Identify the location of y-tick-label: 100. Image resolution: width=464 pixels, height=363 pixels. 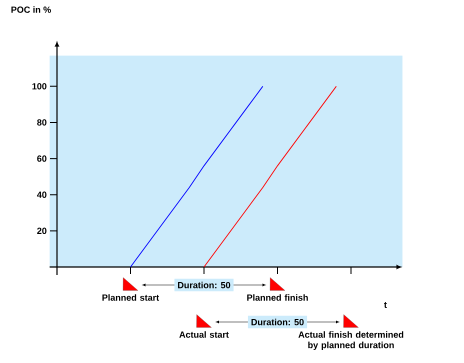
(39, 86).